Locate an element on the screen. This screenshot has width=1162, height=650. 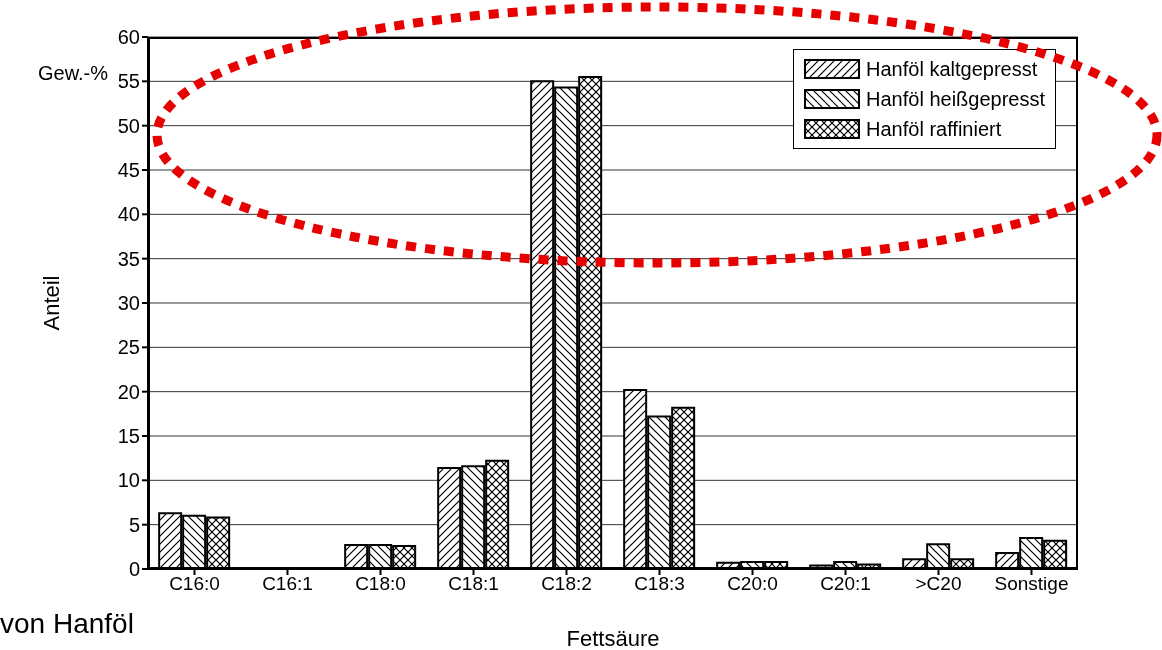
y-tick-label: 55 is located at coordinates (128, 81).